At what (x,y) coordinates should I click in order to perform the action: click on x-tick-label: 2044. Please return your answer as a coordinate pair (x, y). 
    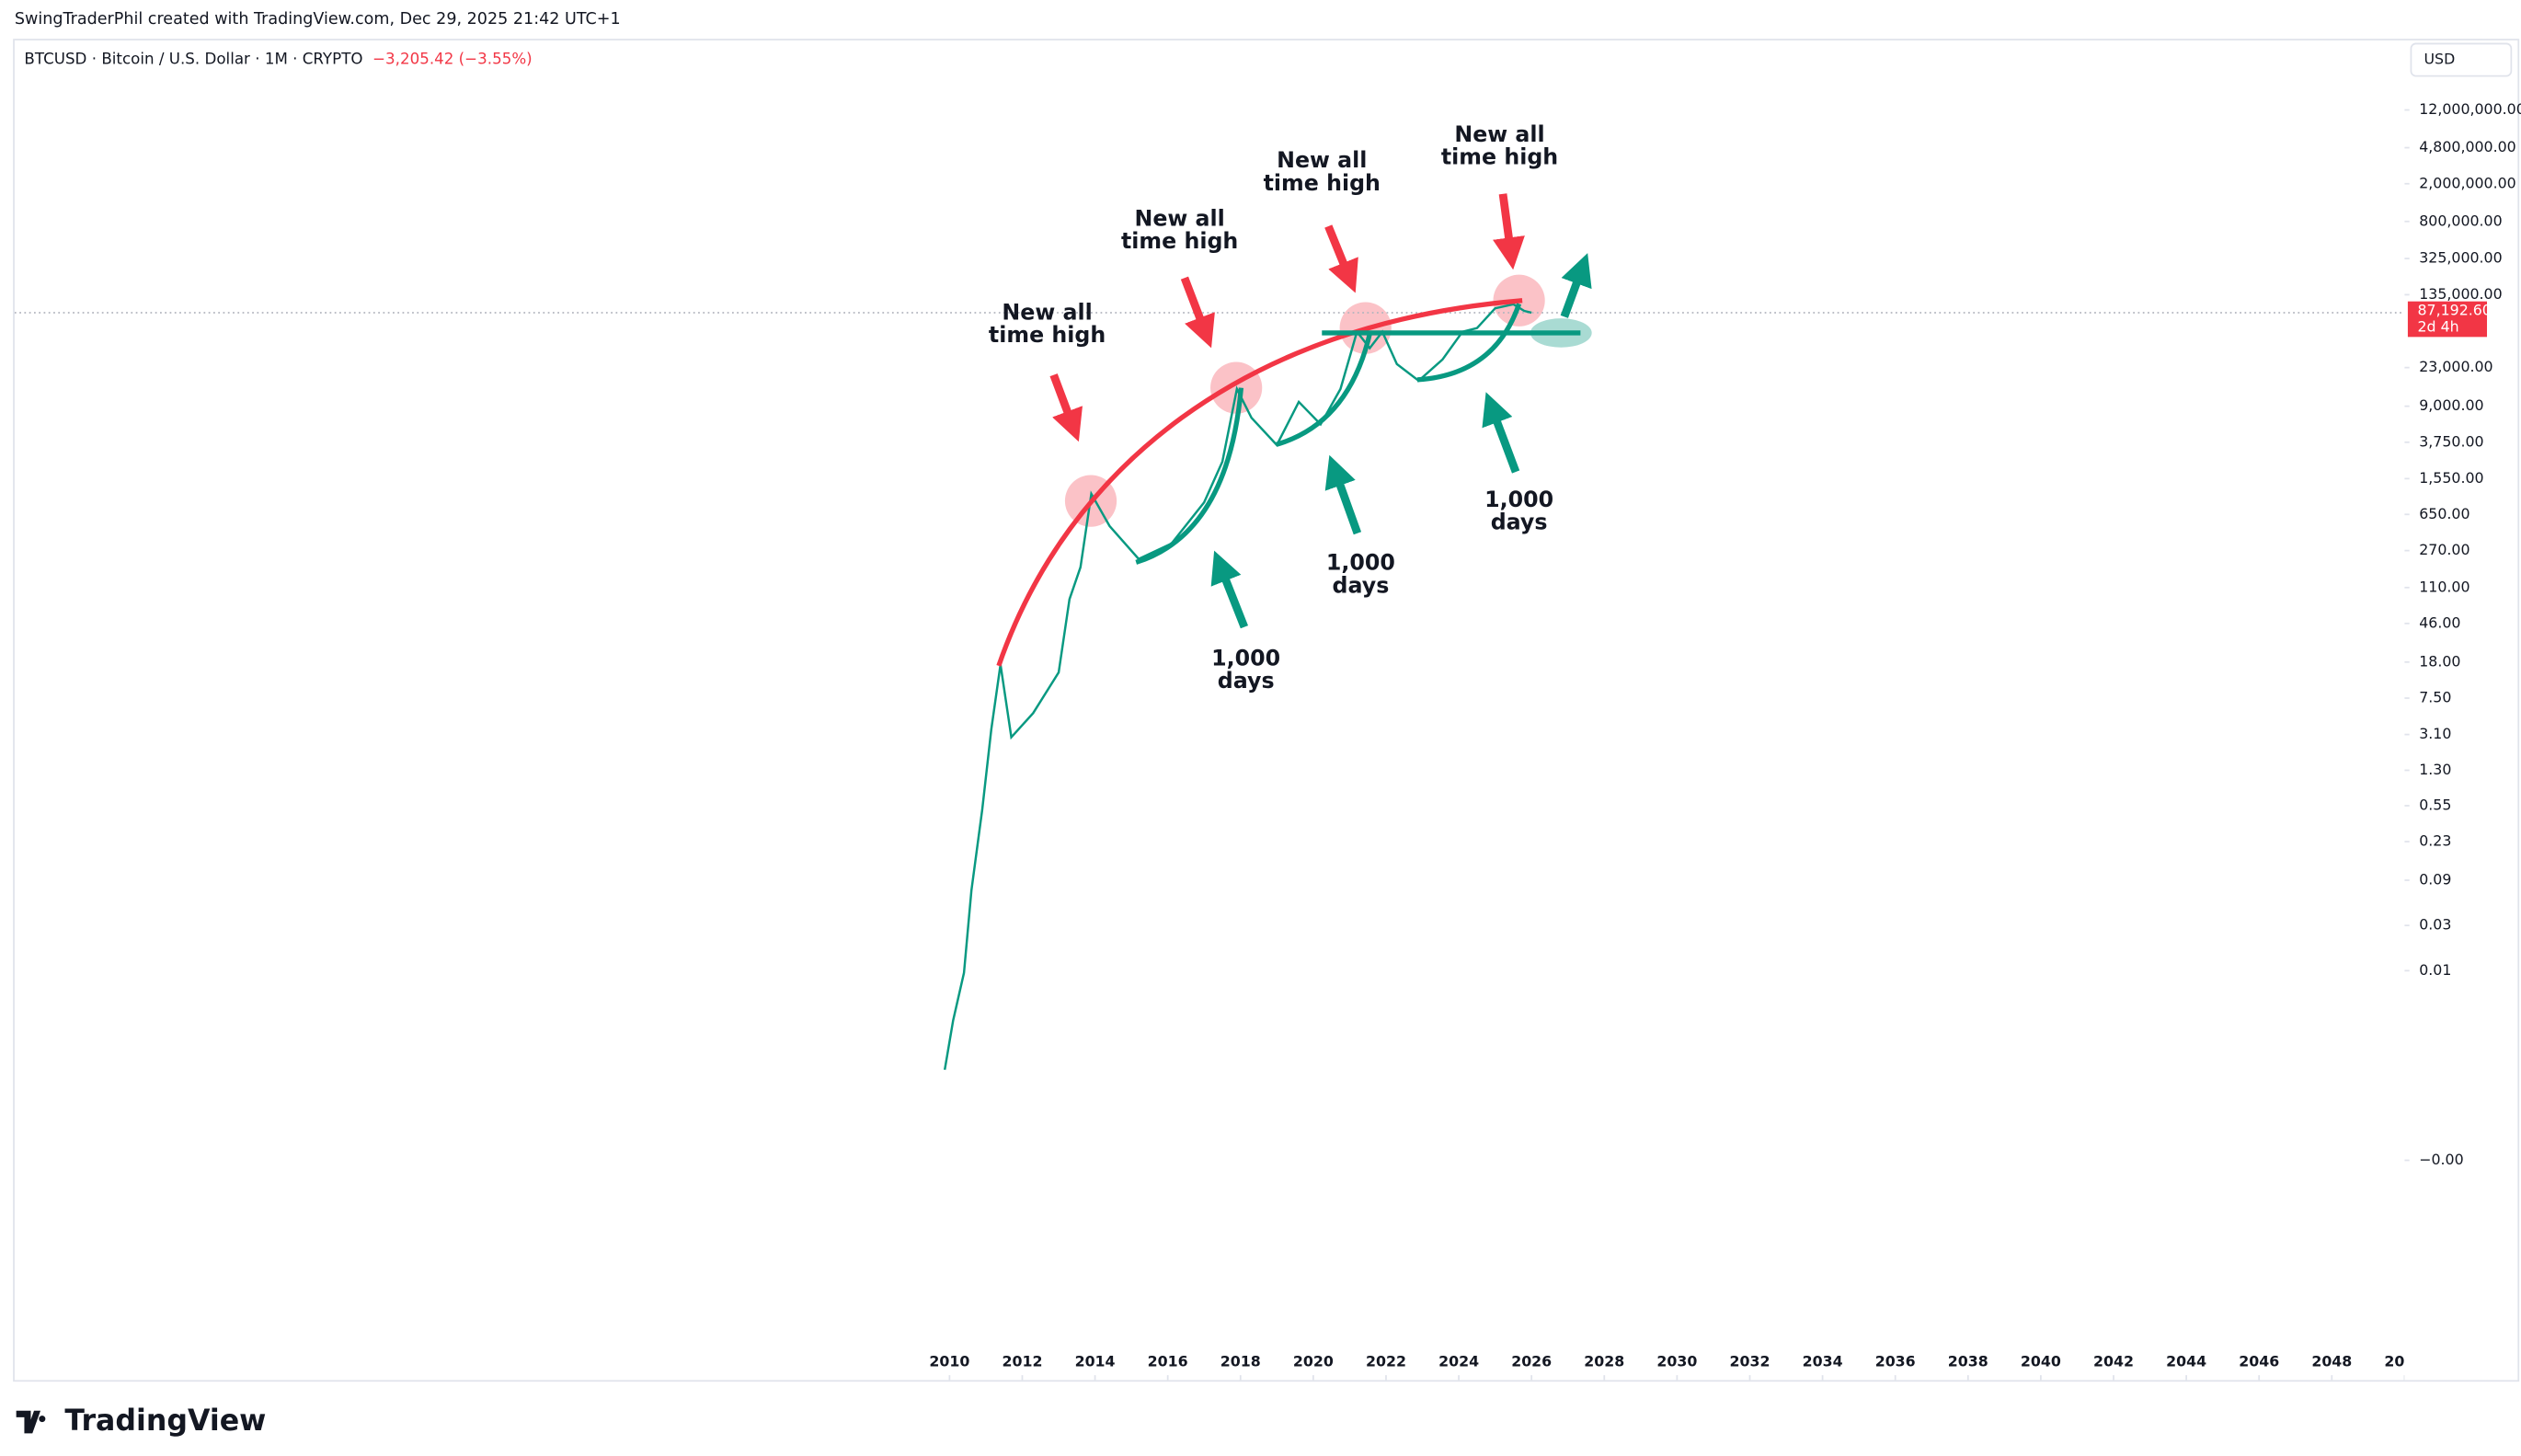
    Looking at the image, I should click on (2186, 1361).